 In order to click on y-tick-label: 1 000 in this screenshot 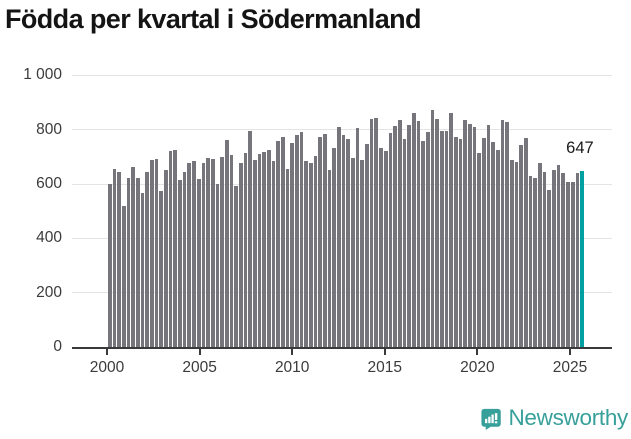, I will do `click(42, 75)`.